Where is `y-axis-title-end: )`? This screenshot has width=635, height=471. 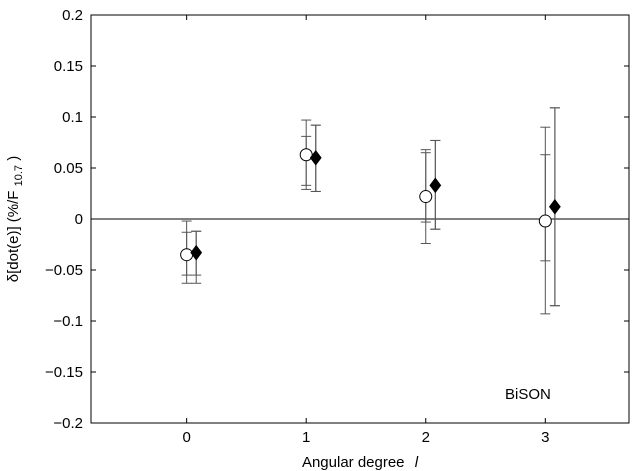 y-axis-title-end: ) is located at coordinates (13, 158).